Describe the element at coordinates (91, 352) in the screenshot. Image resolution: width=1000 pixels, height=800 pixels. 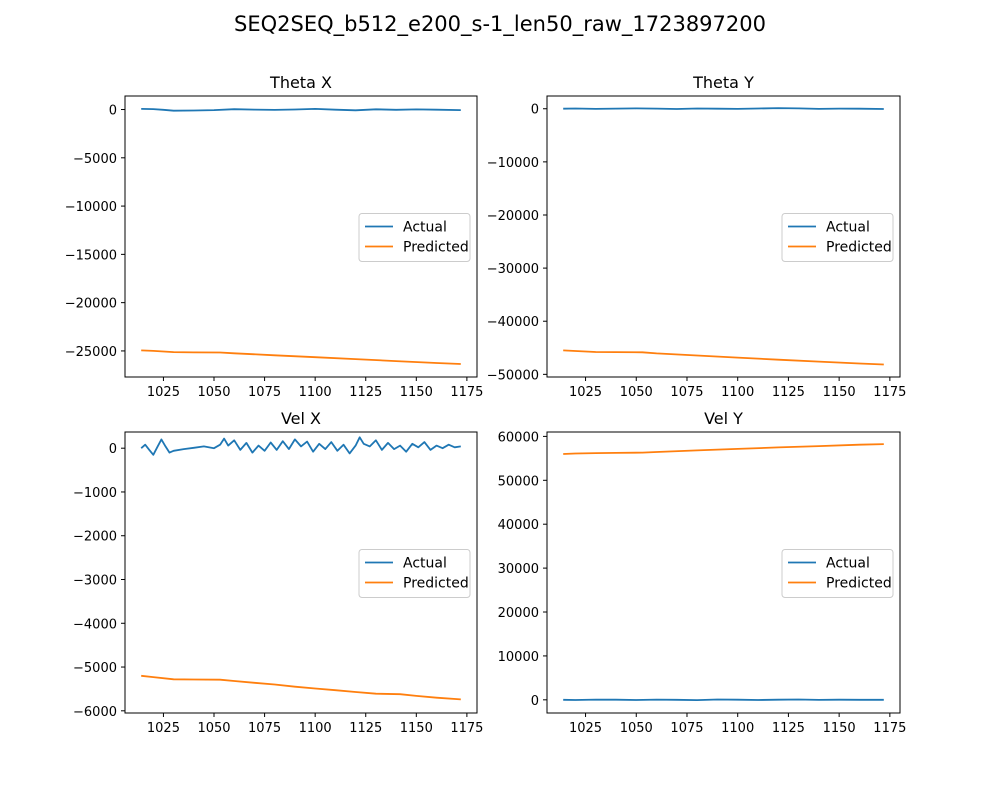
I see `y-tick-label: −25000` at that location.